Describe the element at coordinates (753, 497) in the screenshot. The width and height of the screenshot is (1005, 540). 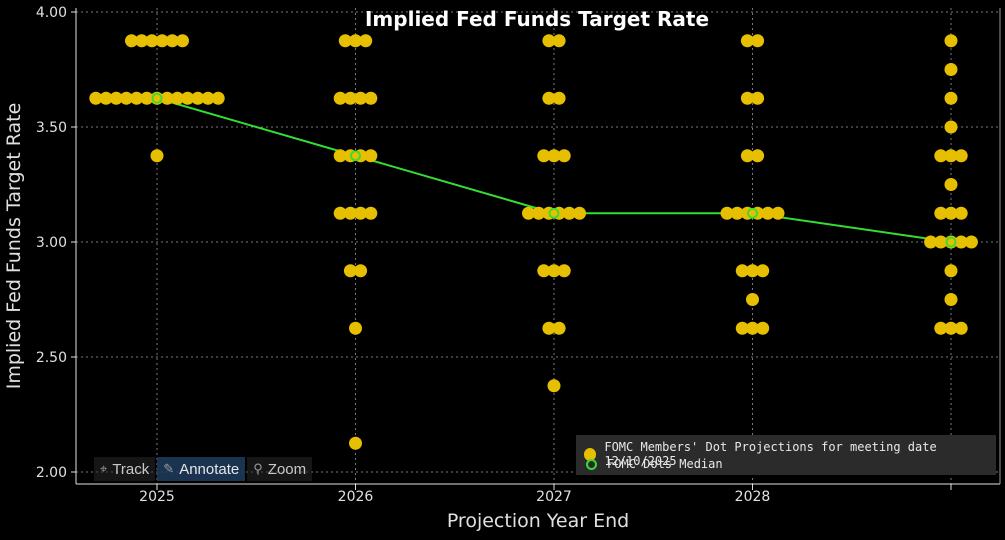
I see `x-tick-label: 2028` at that location.